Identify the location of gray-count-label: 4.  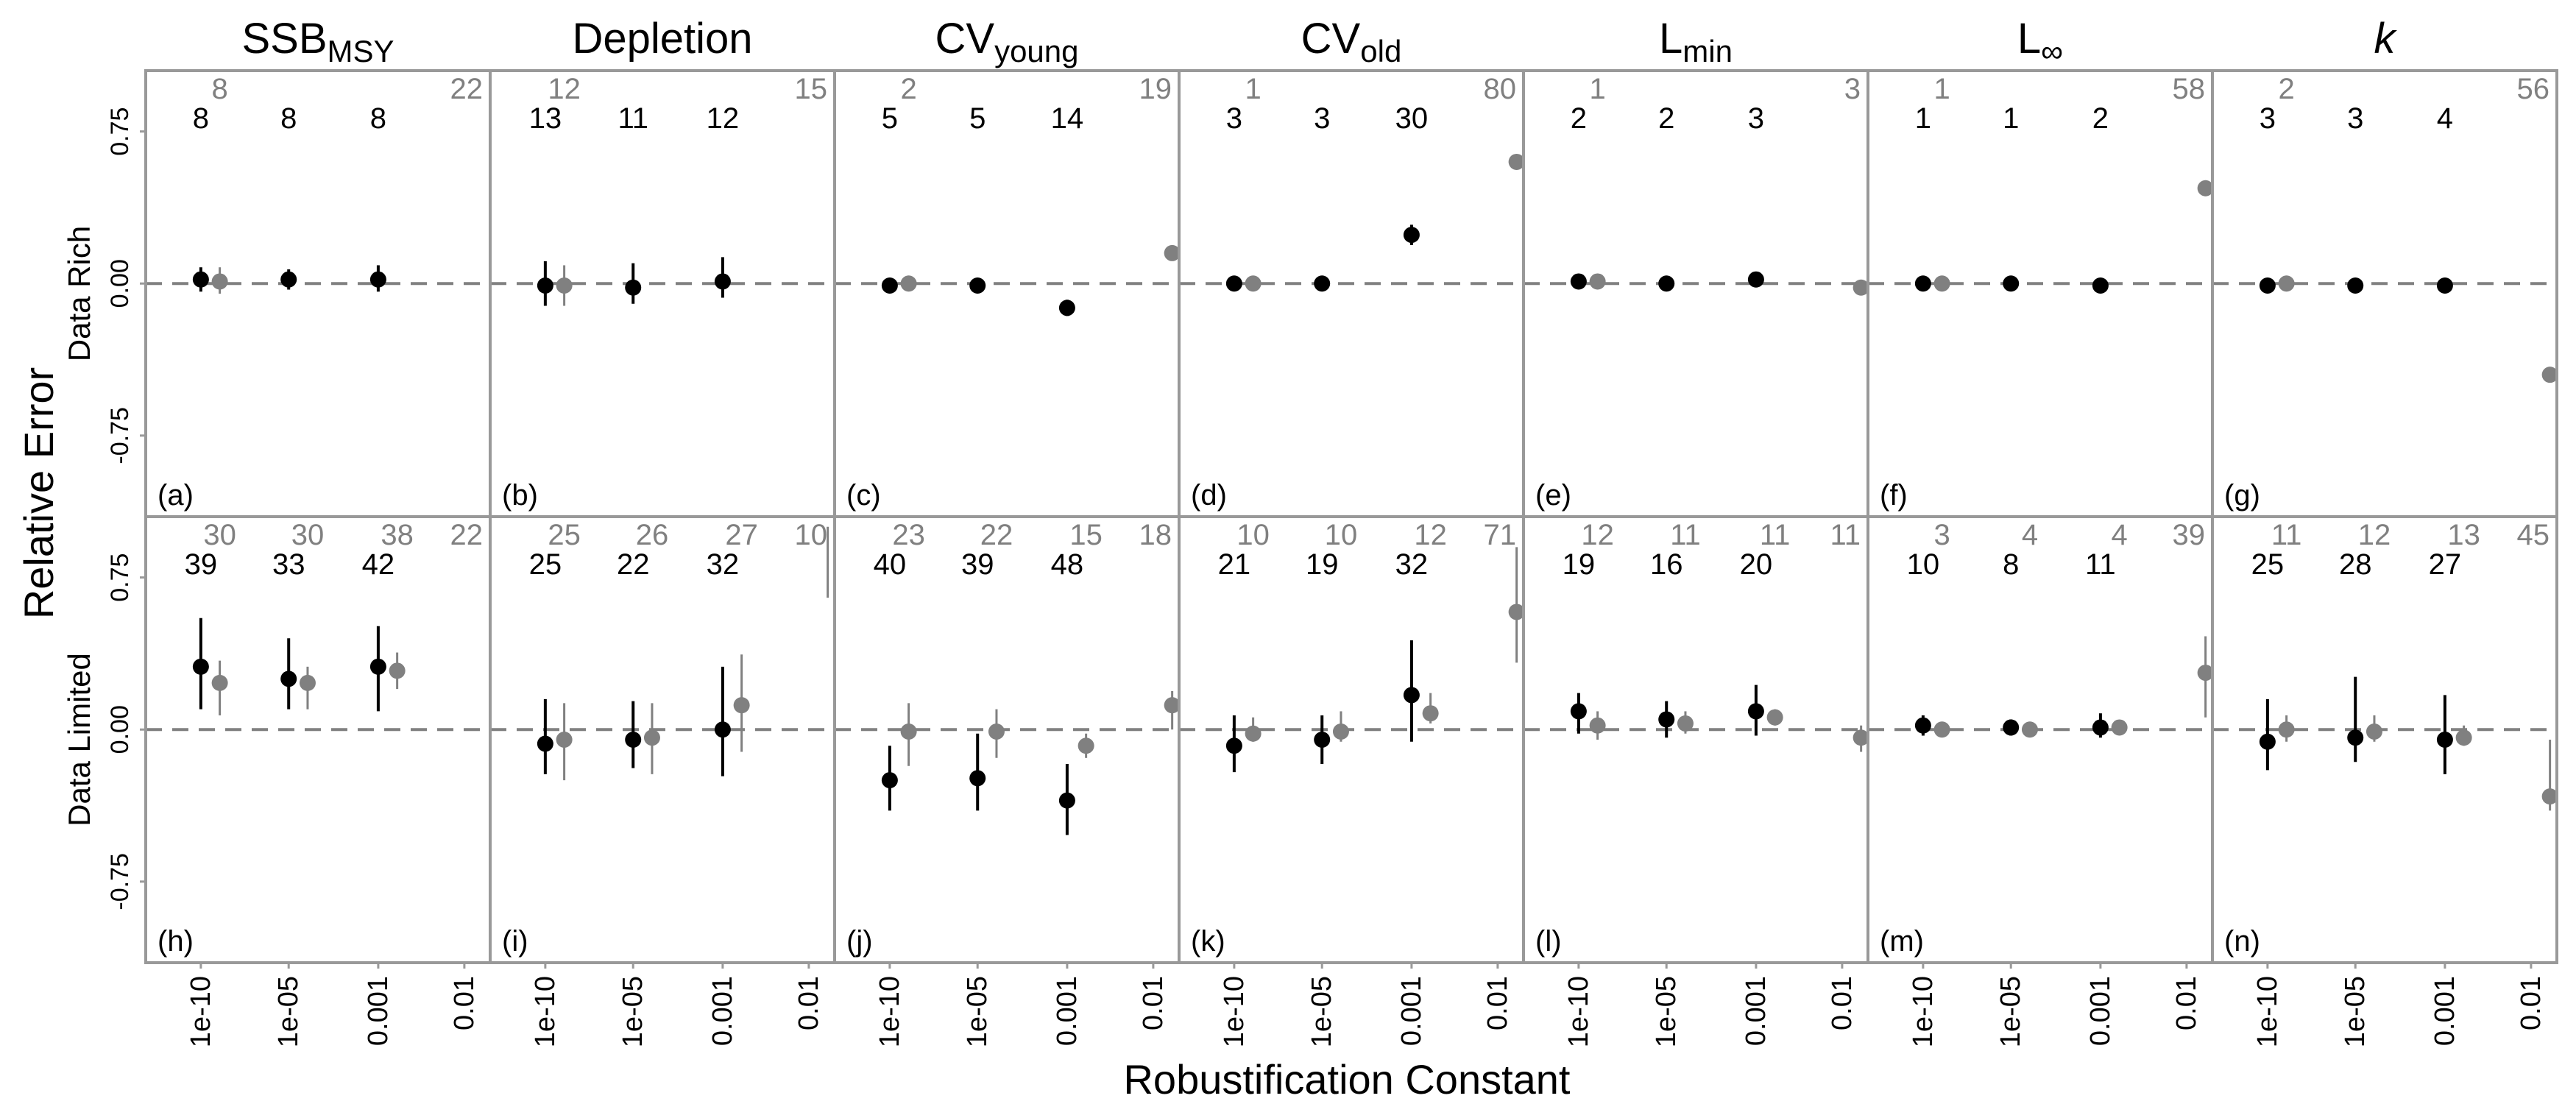
(2030, 535).